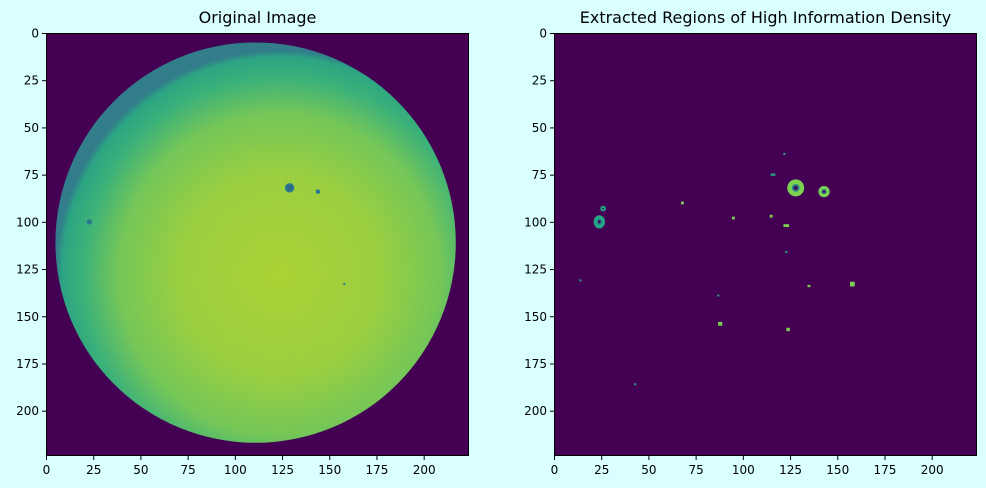  Describe the element at coordinates (258, 17) in the screenshot. I see `chart-title: Original Image` at that location.